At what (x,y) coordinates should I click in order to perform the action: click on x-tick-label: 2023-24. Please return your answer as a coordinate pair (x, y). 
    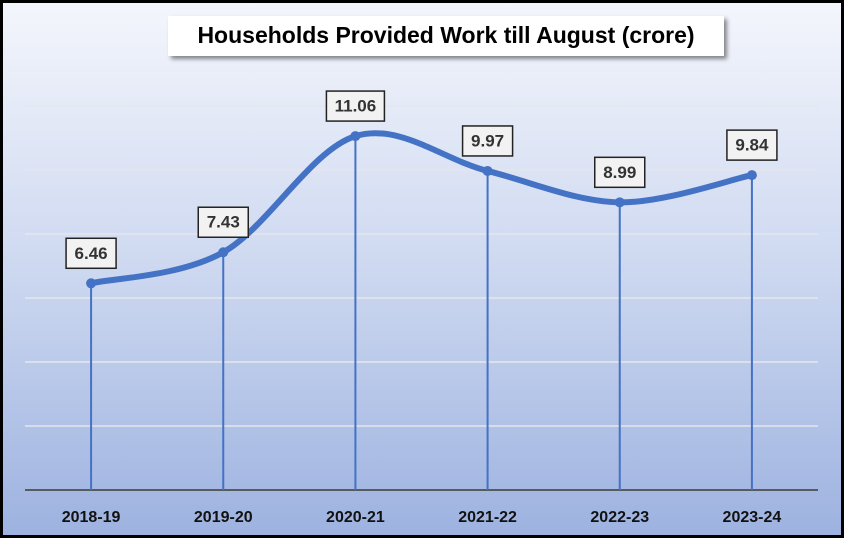
    Looking at the image, I should click on (752, 517).